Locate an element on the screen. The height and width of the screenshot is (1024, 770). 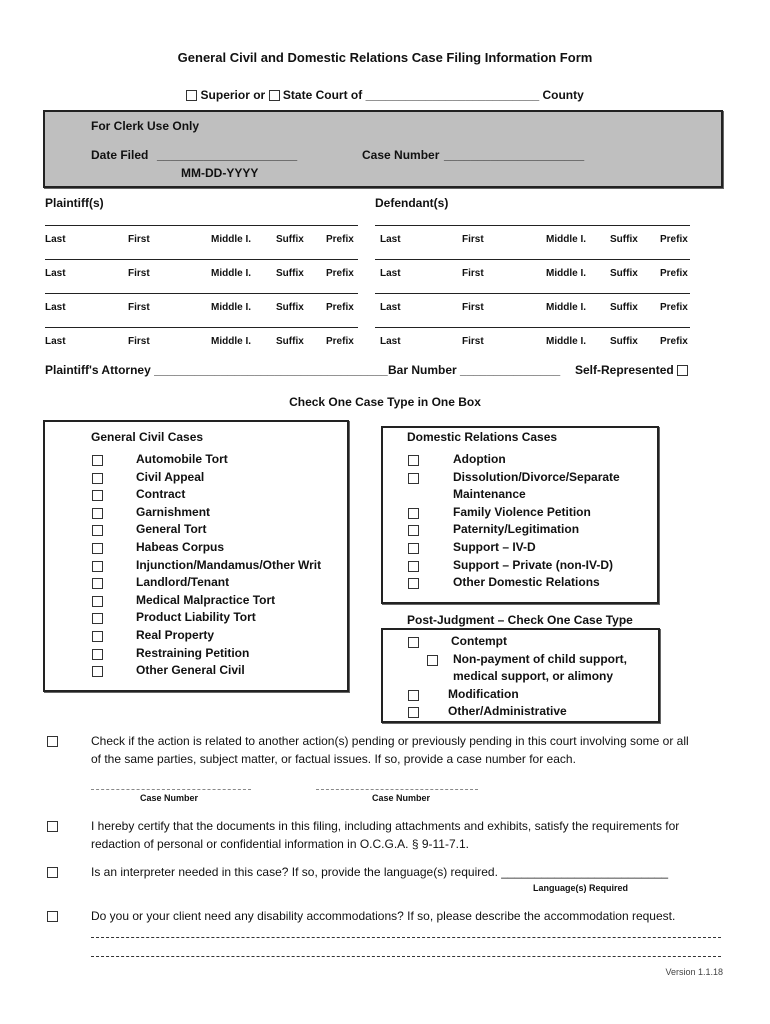
related-action-checkbox is located at coordinates (52, 741).